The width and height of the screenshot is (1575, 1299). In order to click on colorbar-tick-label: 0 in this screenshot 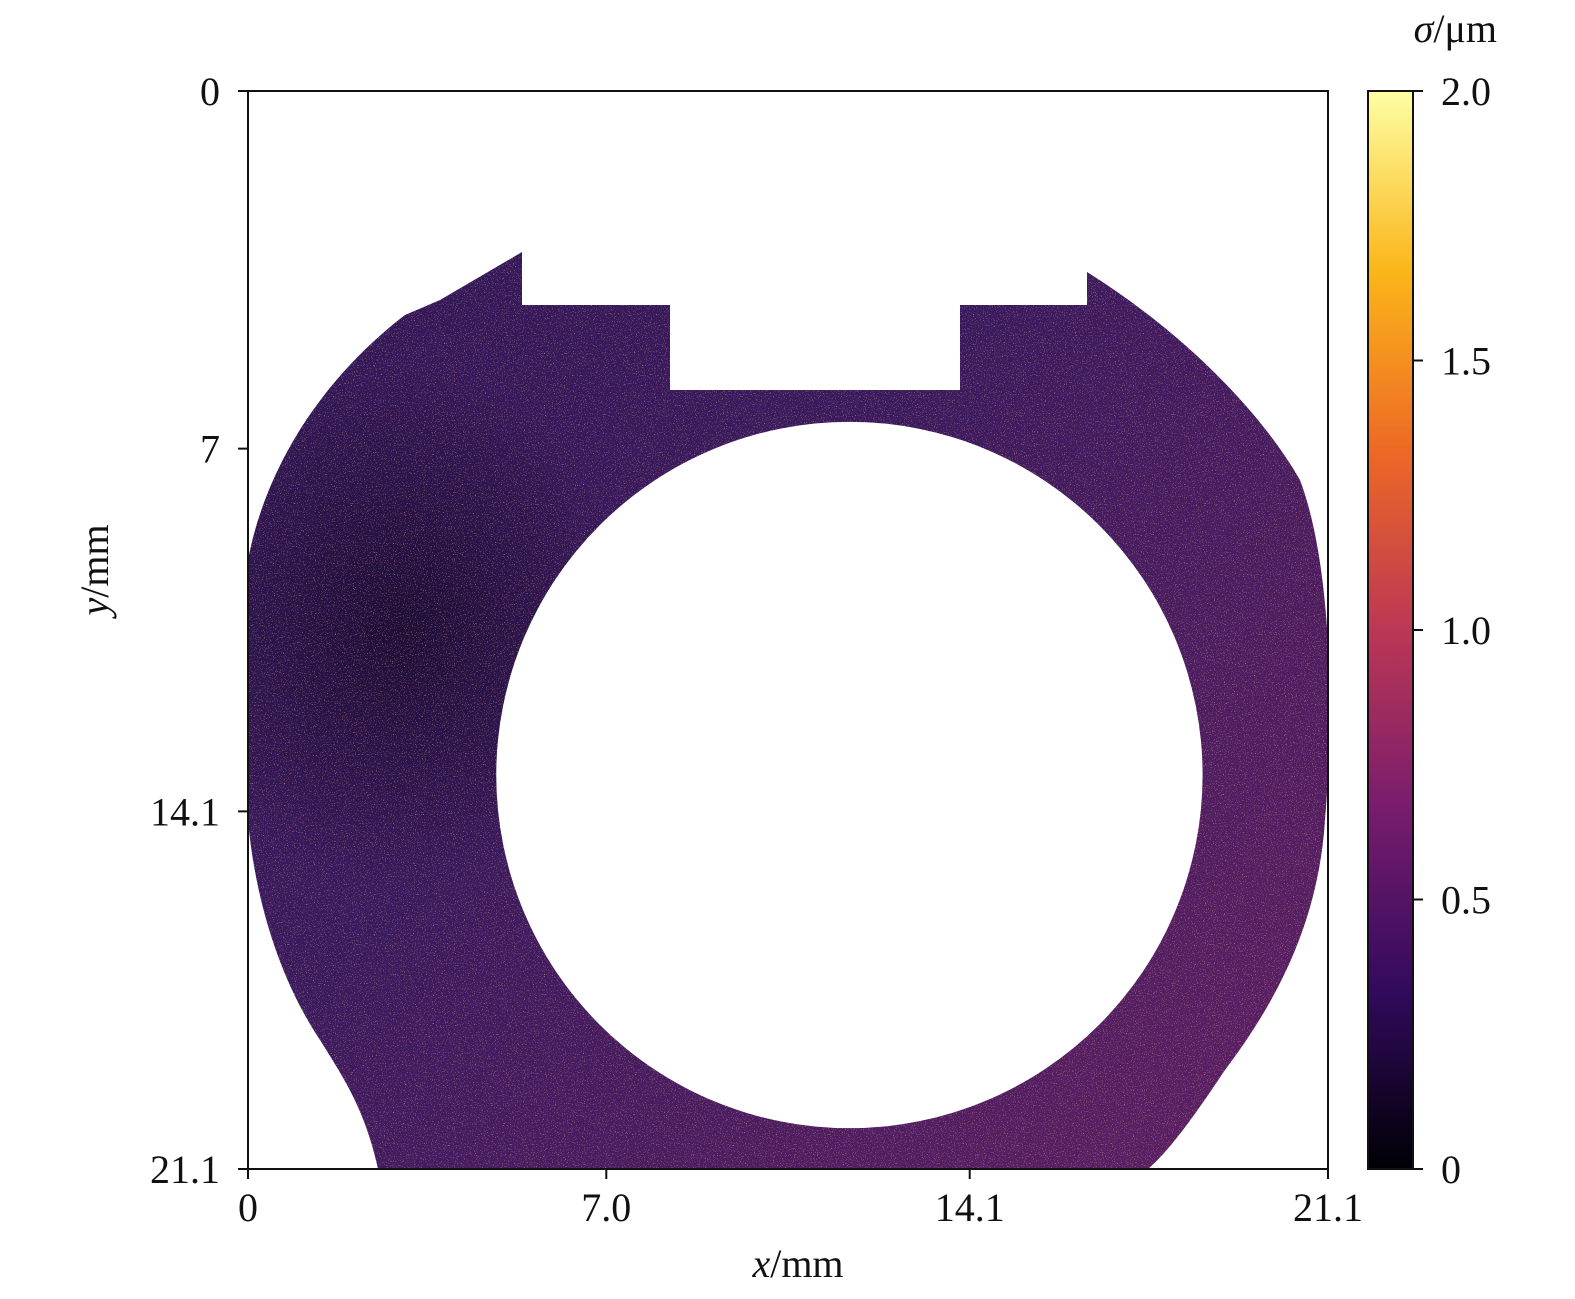, I will do `click(1451, 1169)`.